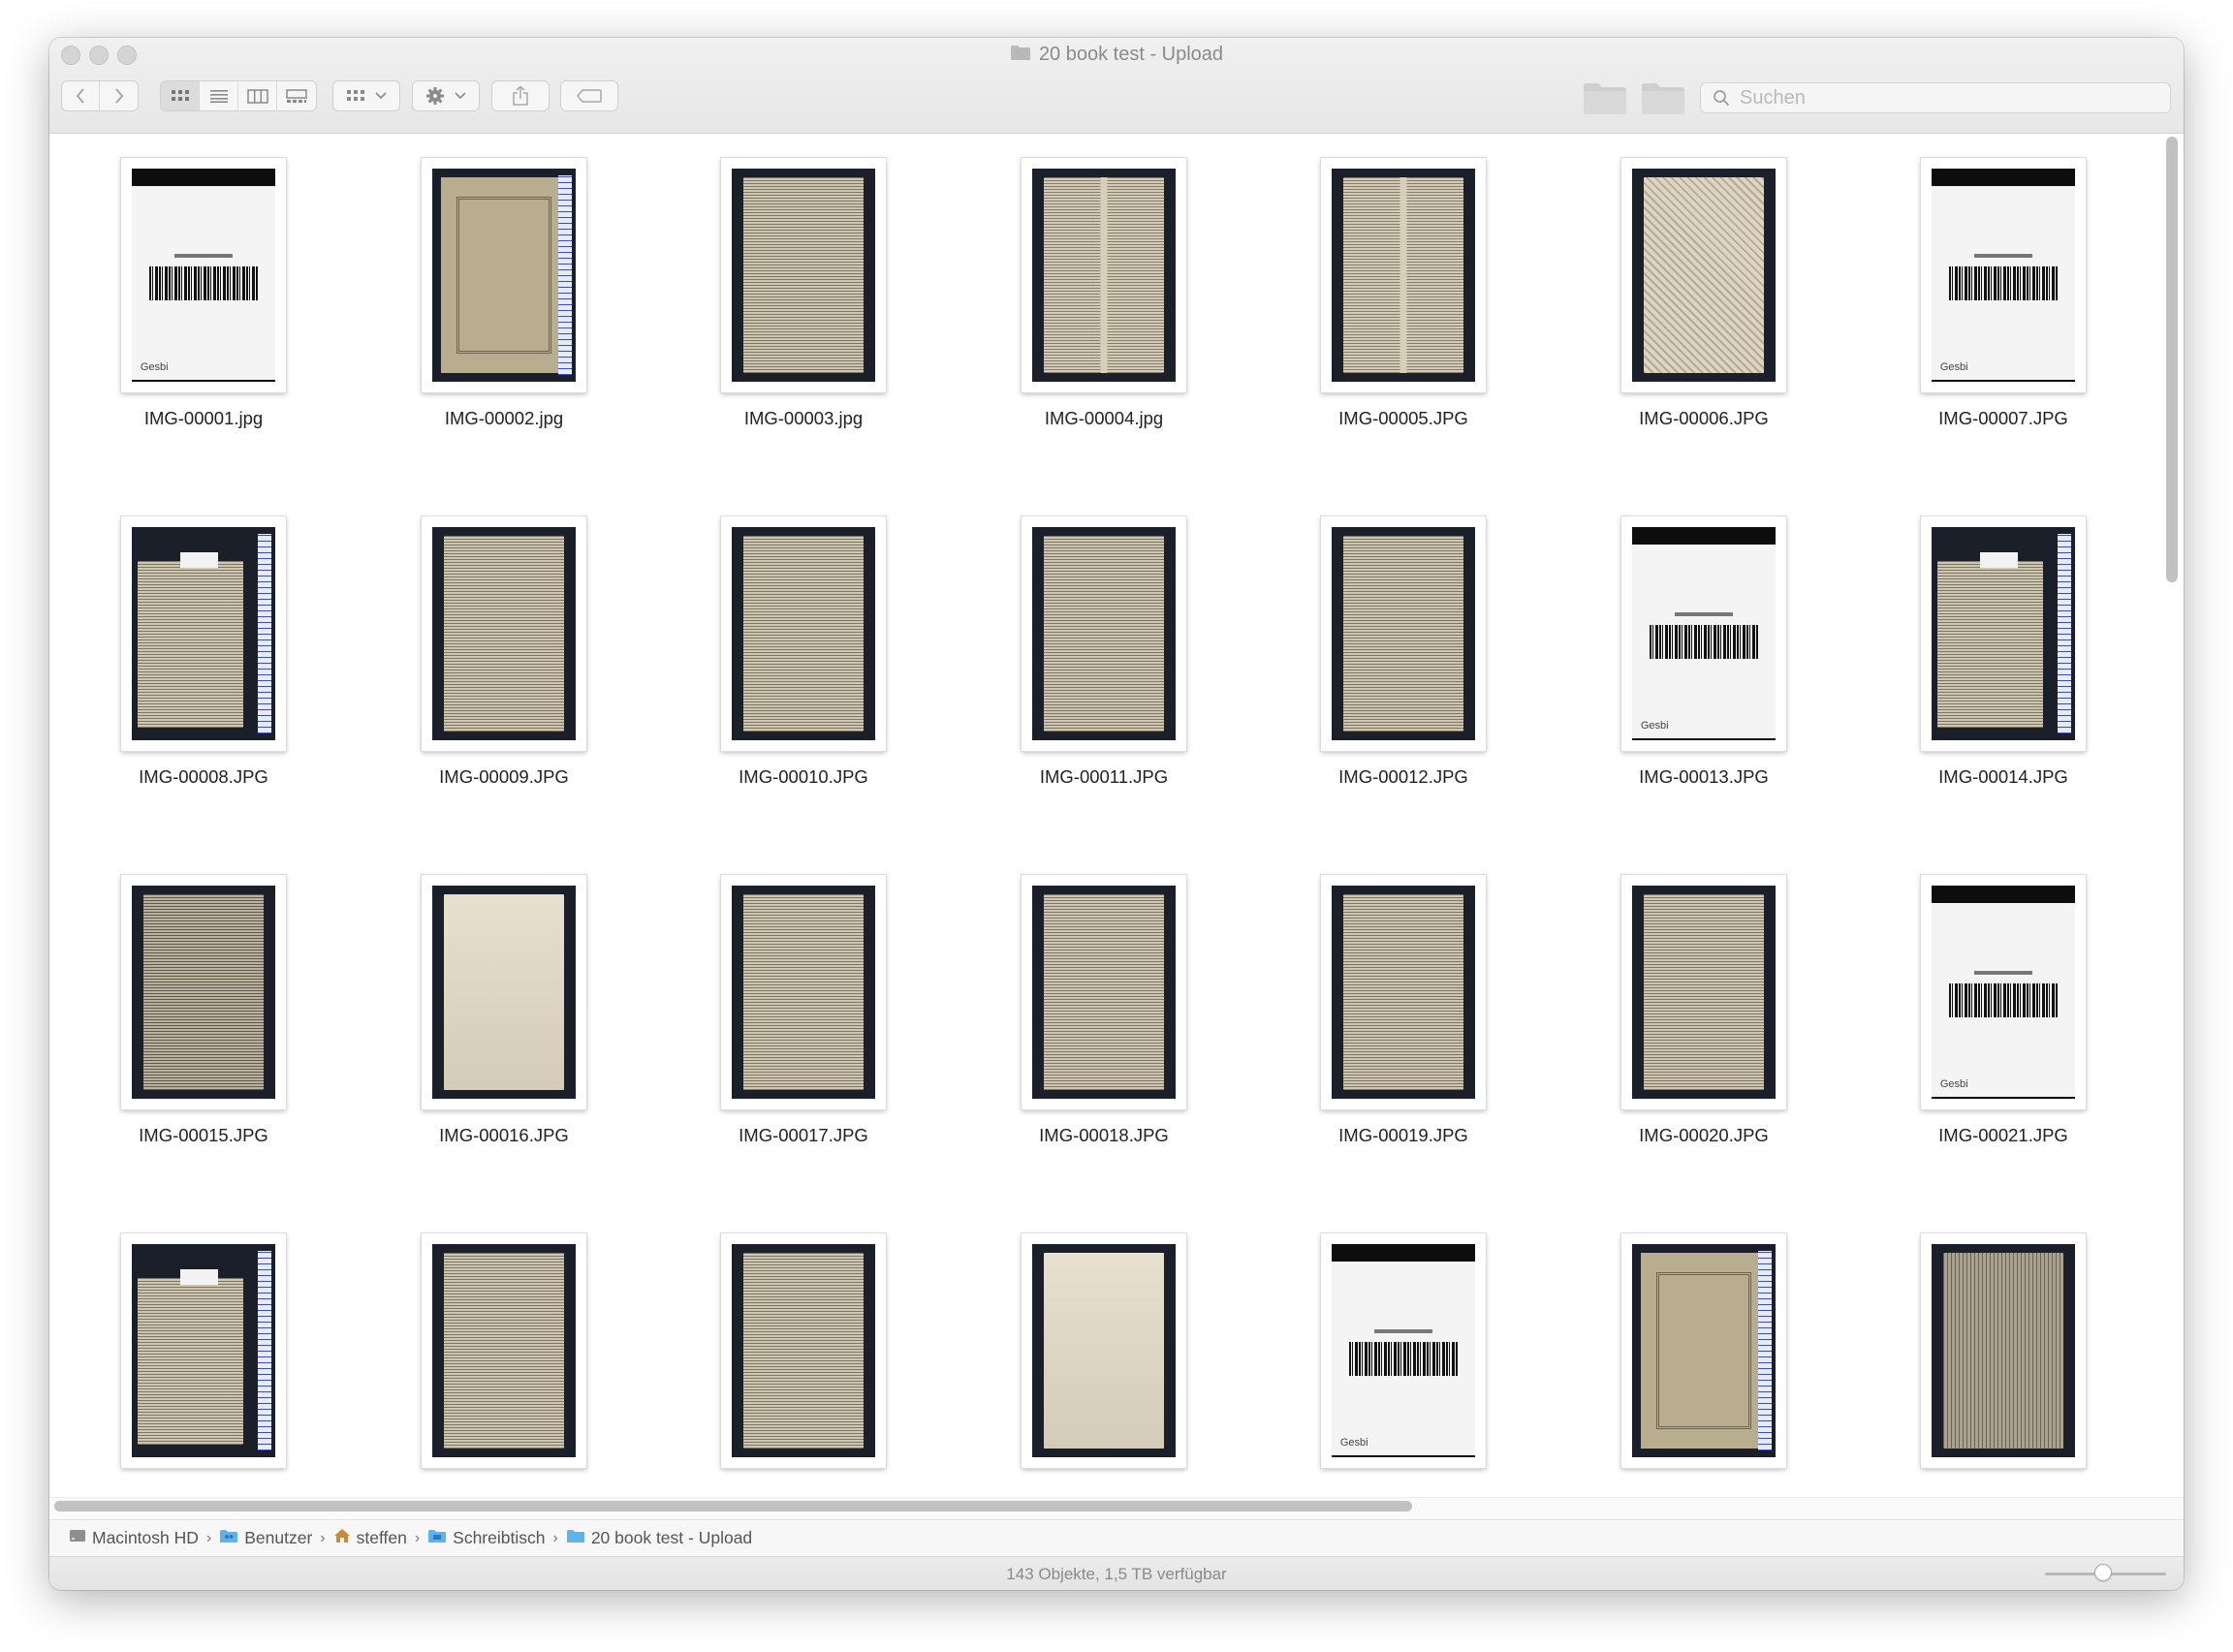 The height and width of the screenshot is (1652, 2233). Describe the element at coordinates (486, 1538) in the screenshot. I see `path-item: Schreibtisch` at that location.